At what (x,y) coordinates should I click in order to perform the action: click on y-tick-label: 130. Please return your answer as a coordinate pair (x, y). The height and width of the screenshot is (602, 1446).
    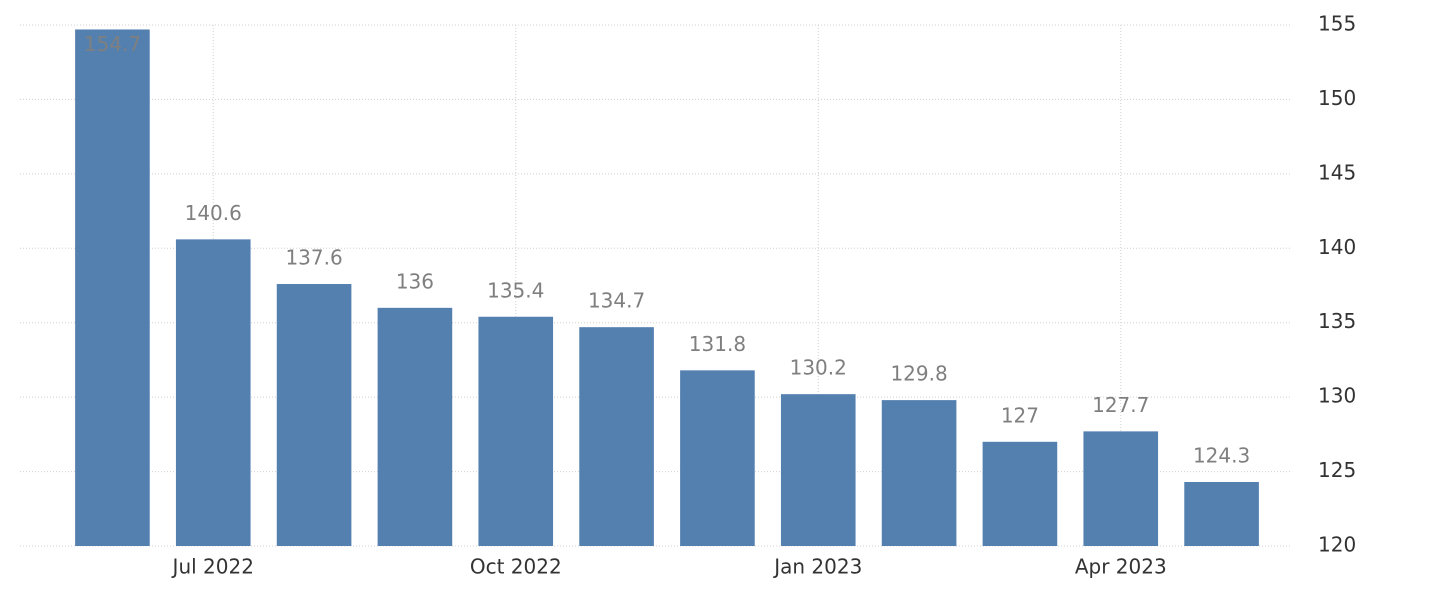
    Looking at the image, I should click on (1337, 396).